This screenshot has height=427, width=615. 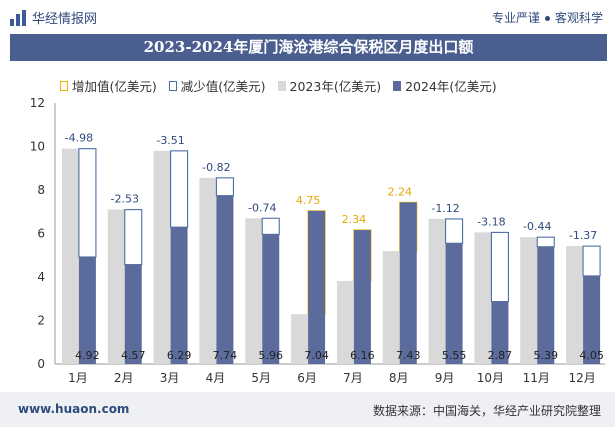 I want to click on y-tick-label: 8, so click(x=41, y=190).